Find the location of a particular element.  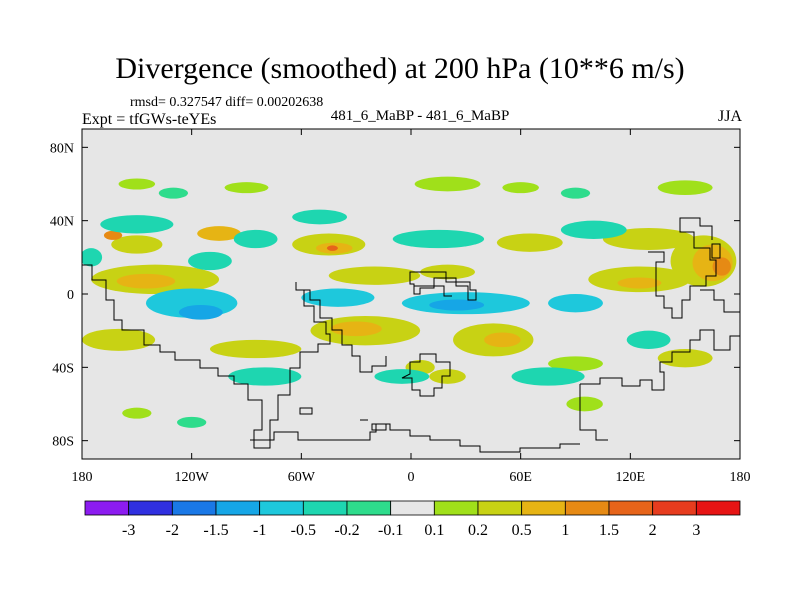

colorbar-label: -1 is located at coordinates (259, 530).